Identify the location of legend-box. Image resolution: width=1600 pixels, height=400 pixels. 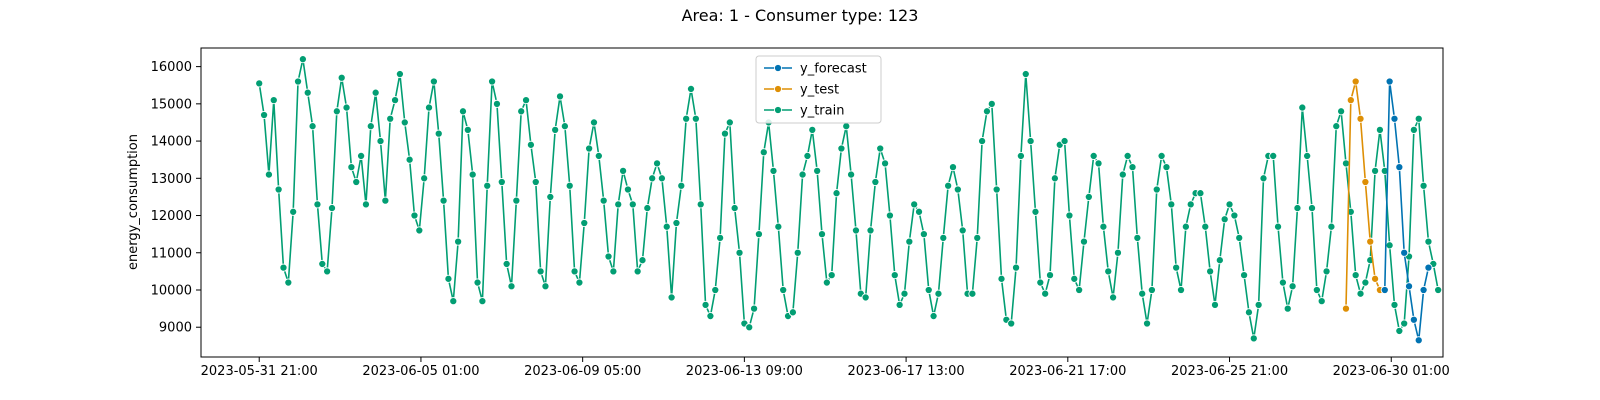
(818, 89).